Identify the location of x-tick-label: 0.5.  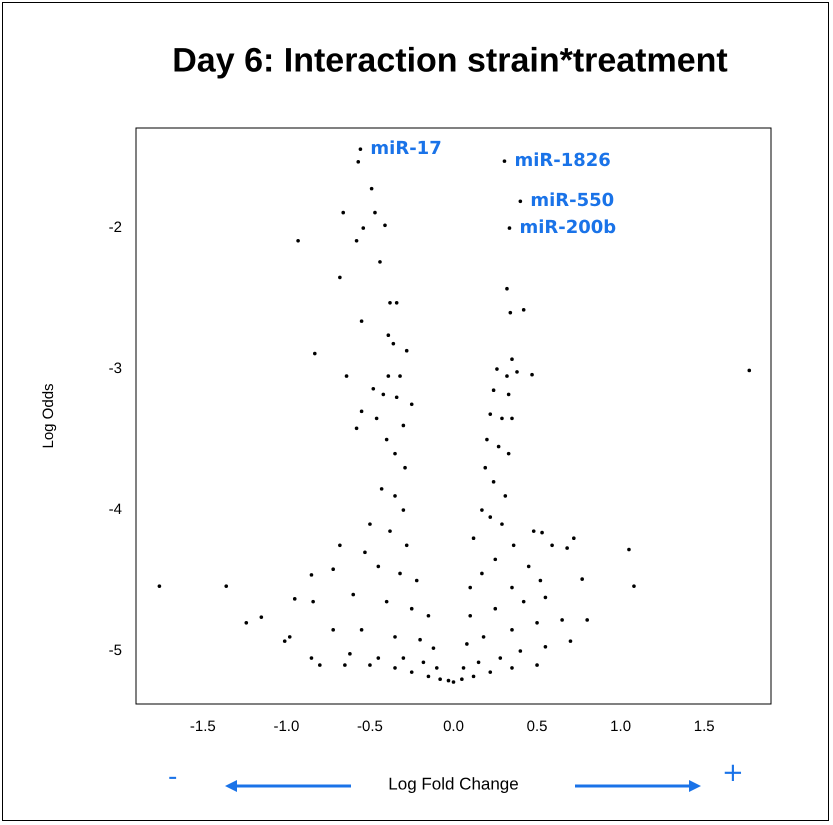
(537, 727).